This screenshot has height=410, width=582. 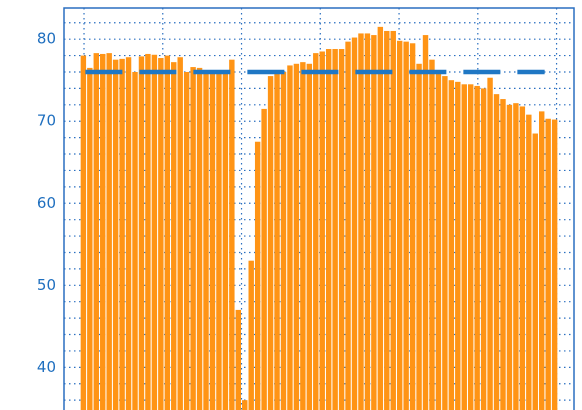 I want to click on y-tick-label: 80, so click(x=46, y=39).